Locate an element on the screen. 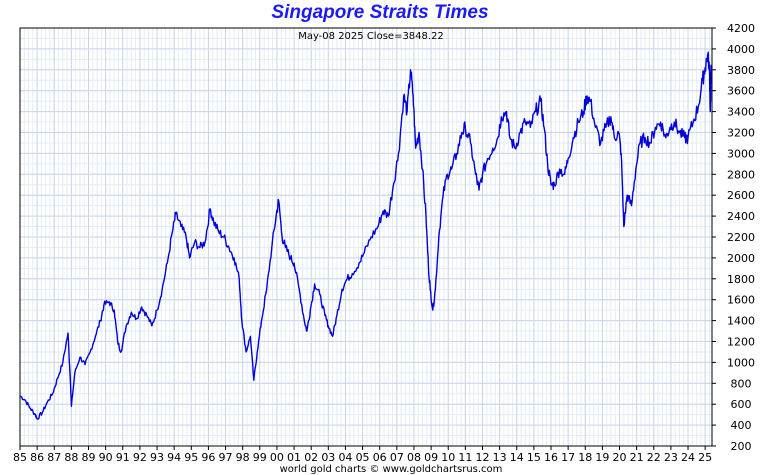 The width and height of the screenshot is (760, 475). y-tick-label: 200 is located at coordinates (741, 446).